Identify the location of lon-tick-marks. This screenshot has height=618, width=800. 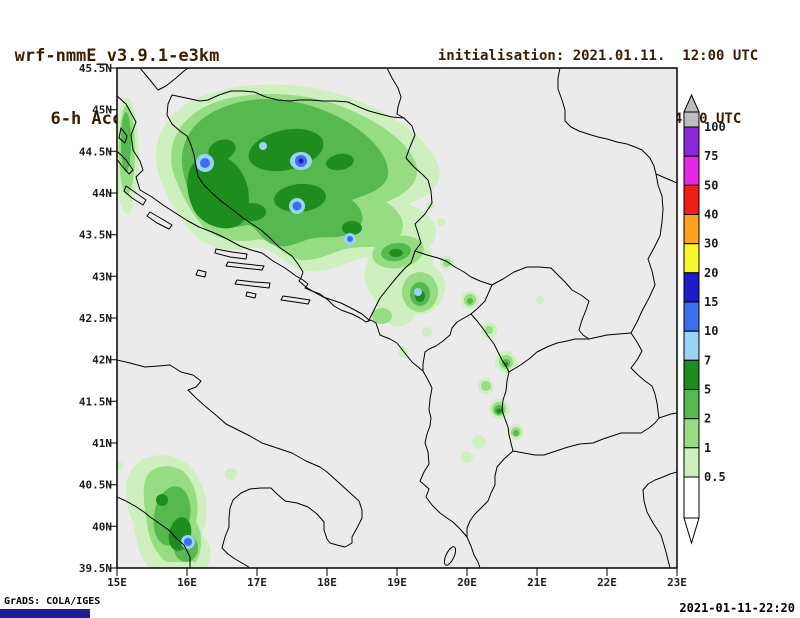
(397, 572).